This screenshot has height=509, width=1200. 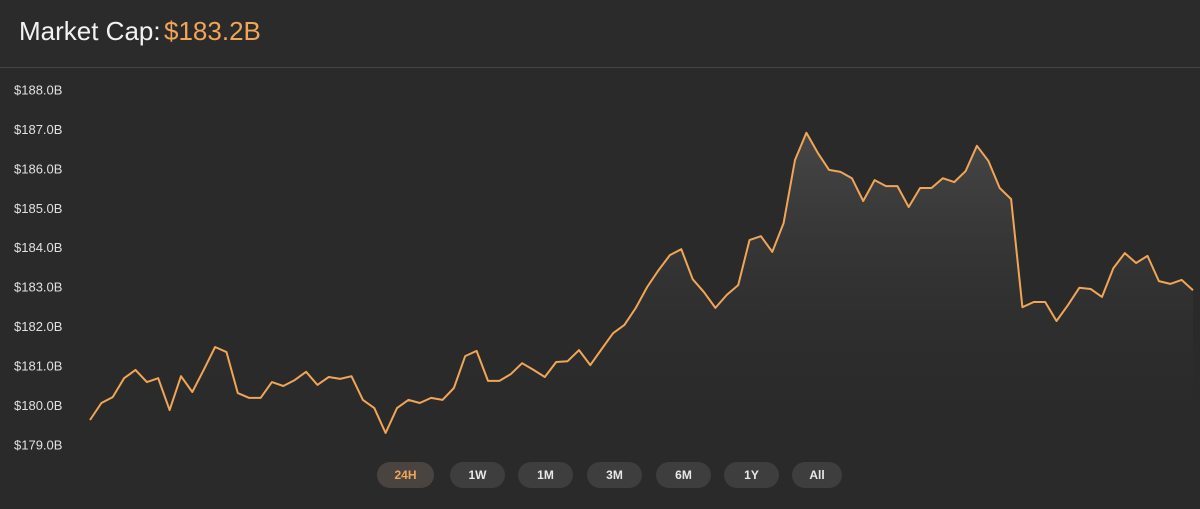 What do you see at coordinates (38, 366) in the screenshot?
I see `y-tick-label: $181.0B` at bounding box center [38, 366].